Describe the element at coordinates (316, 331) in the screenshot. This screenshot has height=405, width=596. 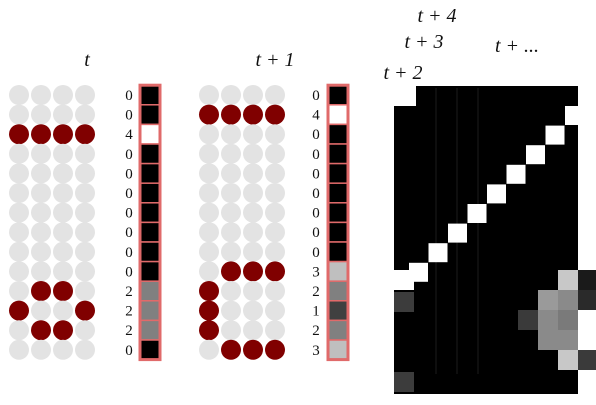
I see `count-label: 2` at that location.